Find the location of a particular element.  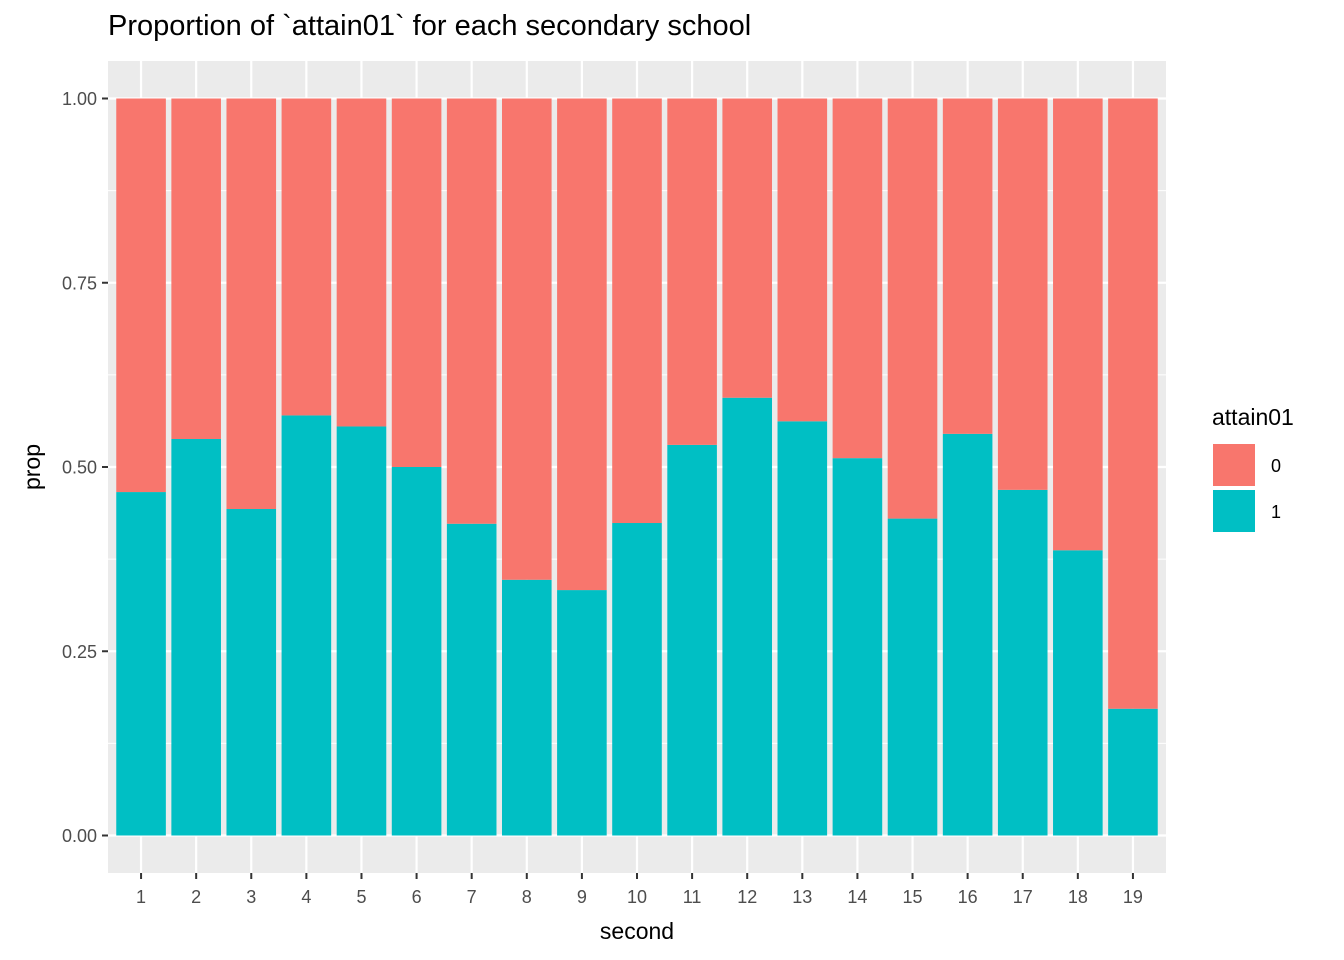

x-tick-label: 17 is located at coordinates (1023, 897).